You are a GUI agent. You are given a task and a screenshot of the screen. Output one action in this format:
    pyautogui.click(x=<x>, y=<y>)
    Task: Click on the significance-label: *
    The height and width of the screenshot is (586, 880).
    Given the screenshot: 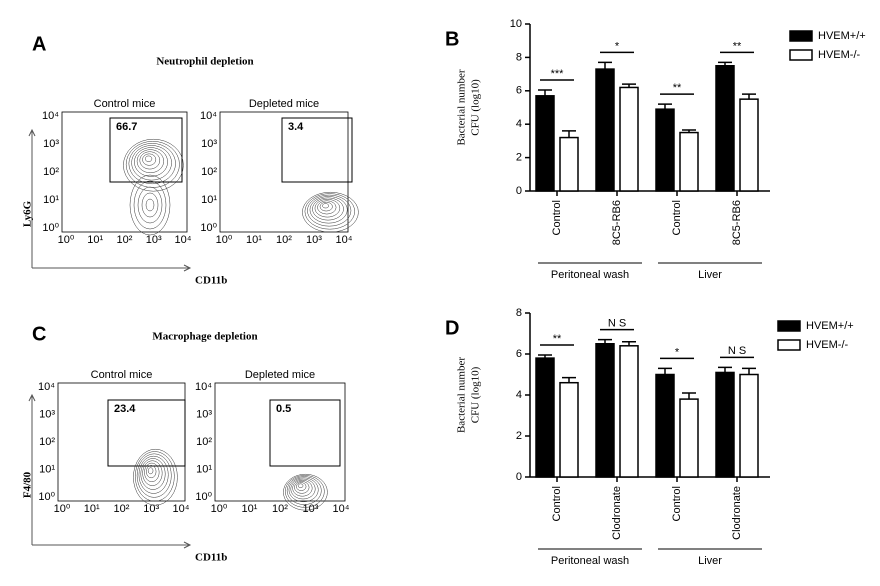 What is the action you would take?
    pyautogui.click(x=677, y=352)
    